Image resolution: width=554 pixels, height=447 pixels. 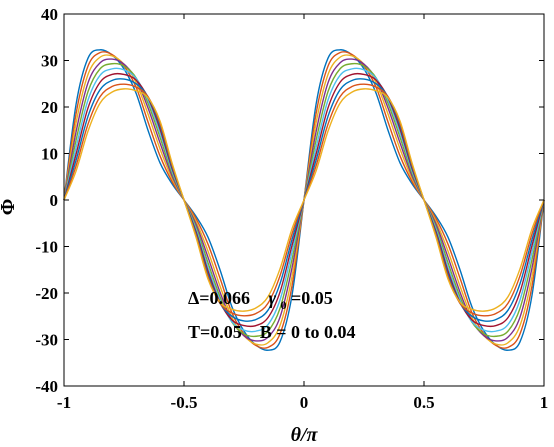 What do you see at coordinates (272, 332) in the screenshot?
I see `annotation-line-2: T=0.05 B = 0 to 0.04` at bounding box center [272, 332].